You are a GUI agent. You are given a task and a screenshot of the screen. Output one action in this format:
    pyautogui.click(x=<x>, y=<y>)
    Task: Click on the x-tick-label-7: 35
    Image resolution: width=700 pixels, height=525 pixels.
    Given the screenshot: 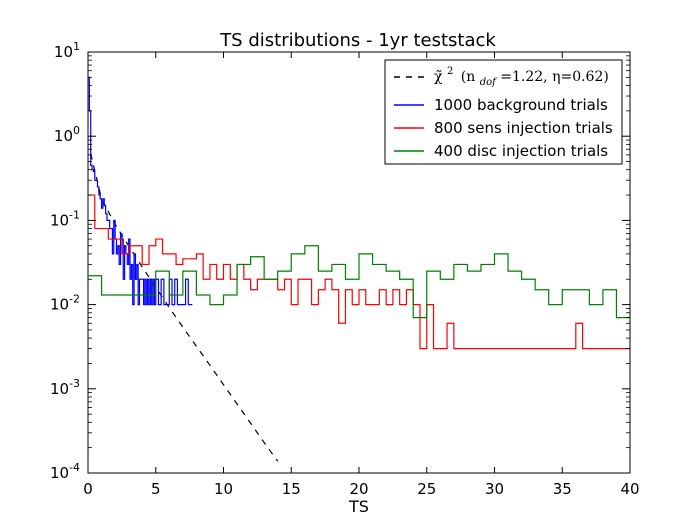 What is the action you would take?
    pyautogui.click(x=562, y=489)
    